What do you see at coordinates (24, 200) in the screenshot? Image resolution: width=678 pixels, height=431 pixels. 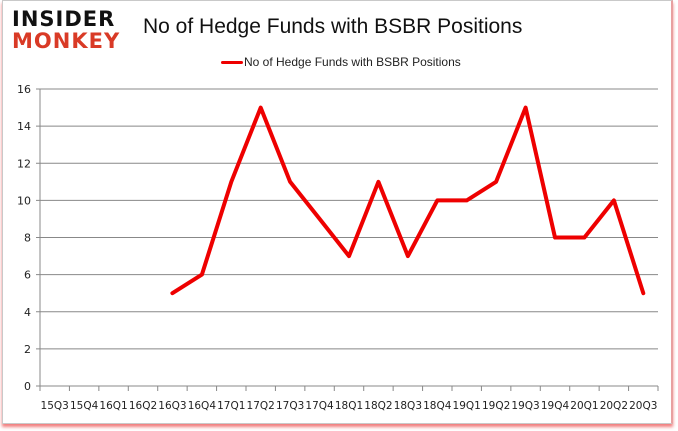 I see `y-tick-label: 10` at bounding box center [24, 200].